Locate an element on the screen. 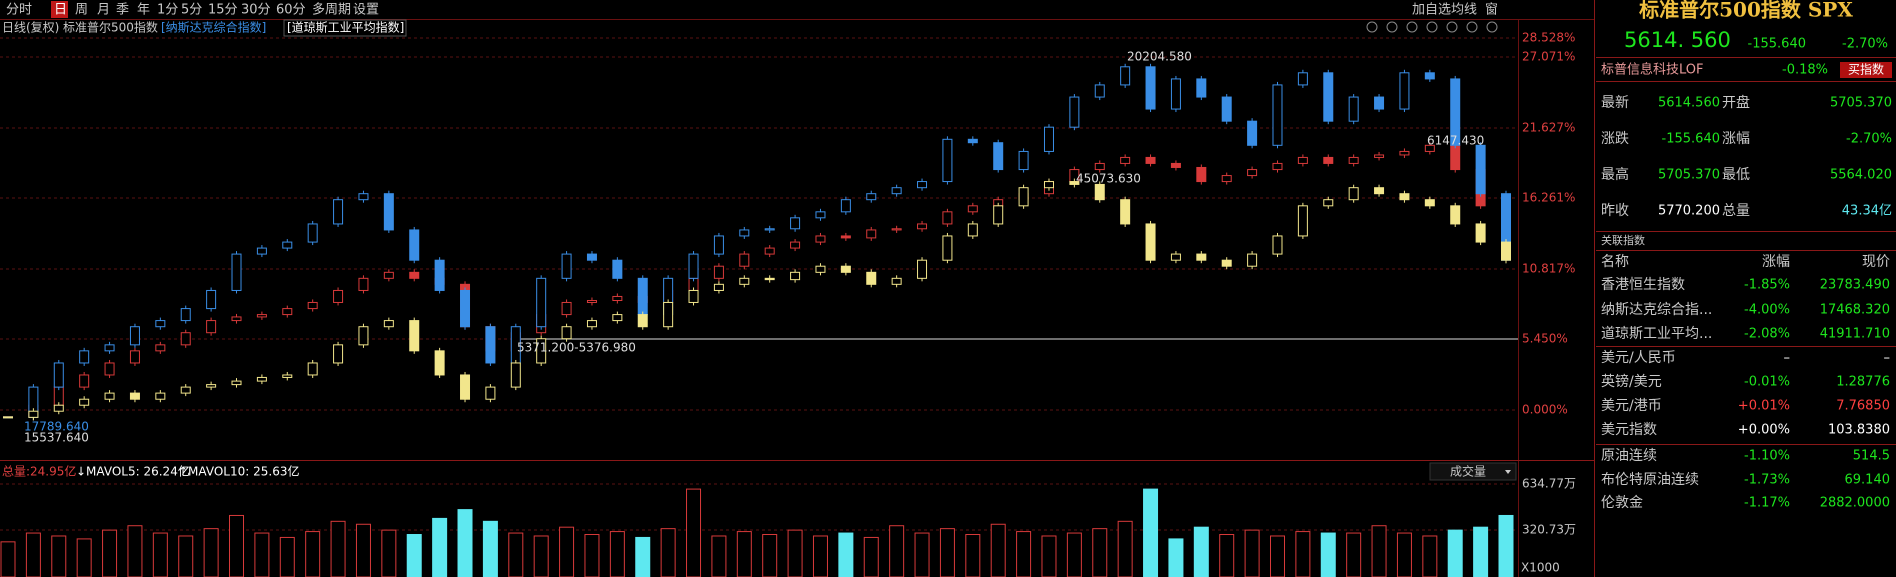  stat-label: 涨幅 is located at coordinates (1736, 139).